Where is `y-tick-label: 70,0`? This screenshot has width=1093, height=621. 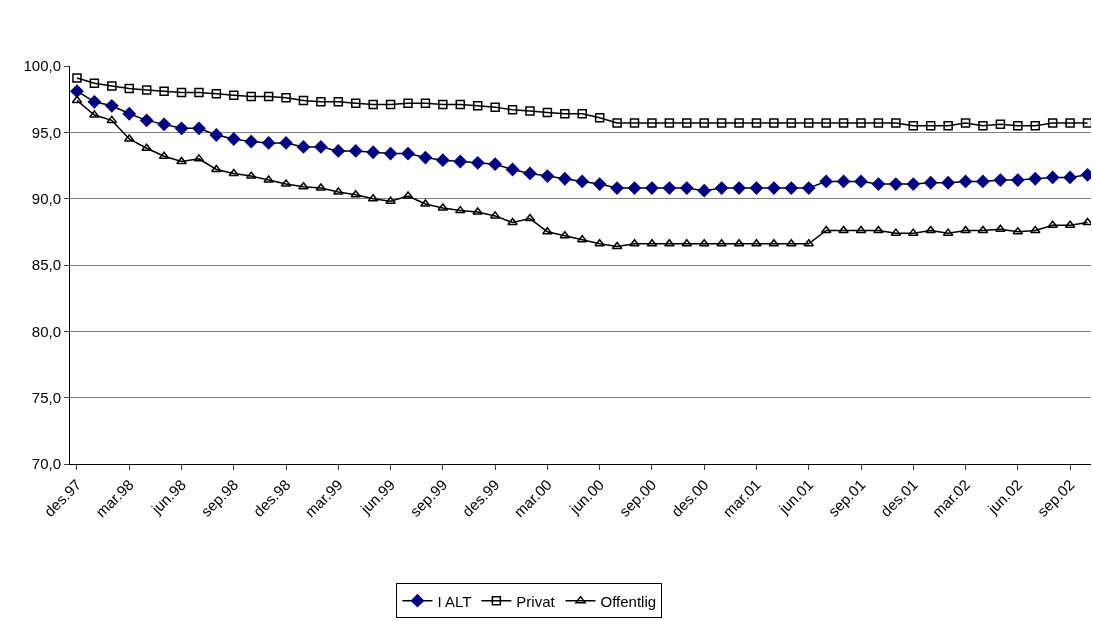
y-tick-label: 70,0 is located at coordinates (46, 464).